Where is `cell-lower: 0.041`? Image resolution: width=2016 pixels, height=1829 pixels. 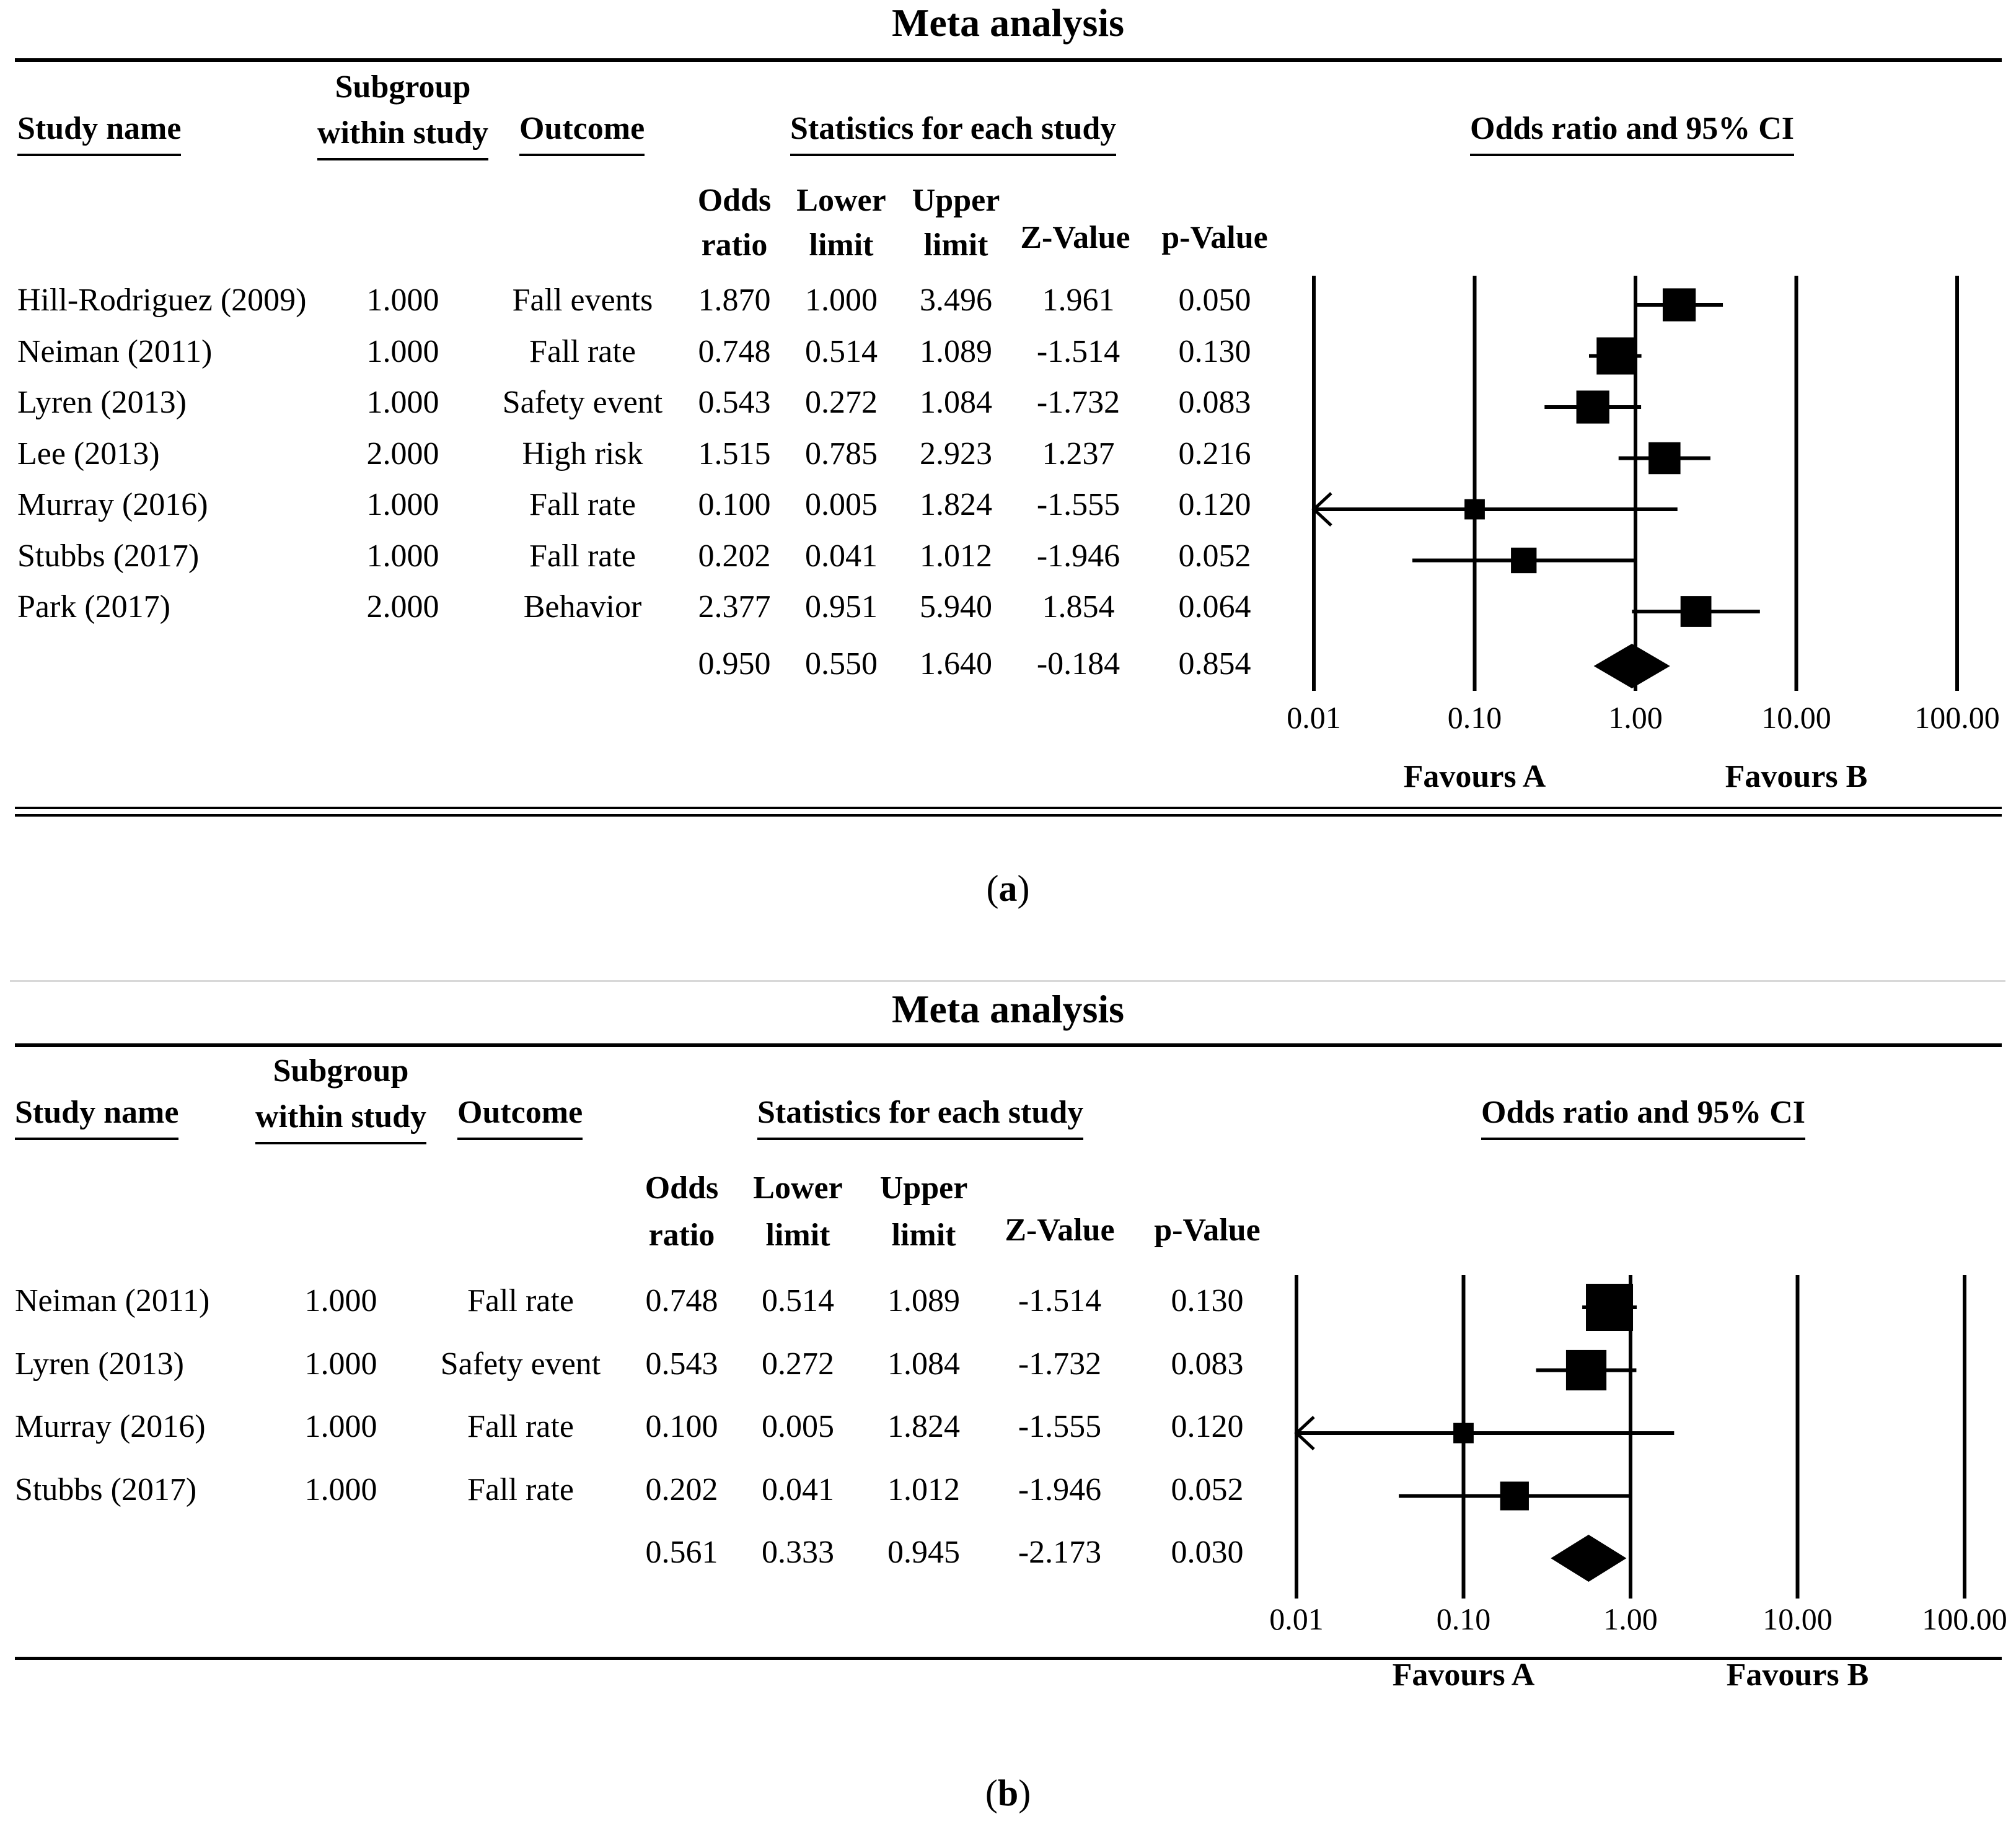
cell-lower: 0.041 is located at coordinates (841, 556).